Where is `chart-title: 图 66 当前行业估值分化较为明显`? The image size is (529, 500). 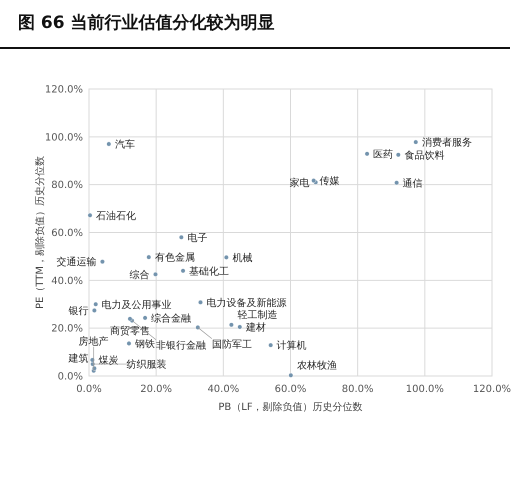 chart-title: 图 66 当前行业估值分化较为明显 is located at coordinates (146, 23).